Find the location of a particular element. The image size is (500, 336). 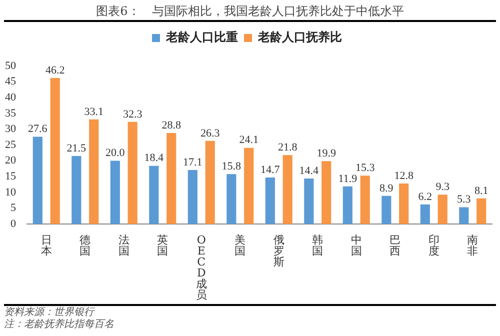

x-tick-label: OECD成员 is located at coordinates (201, 267).